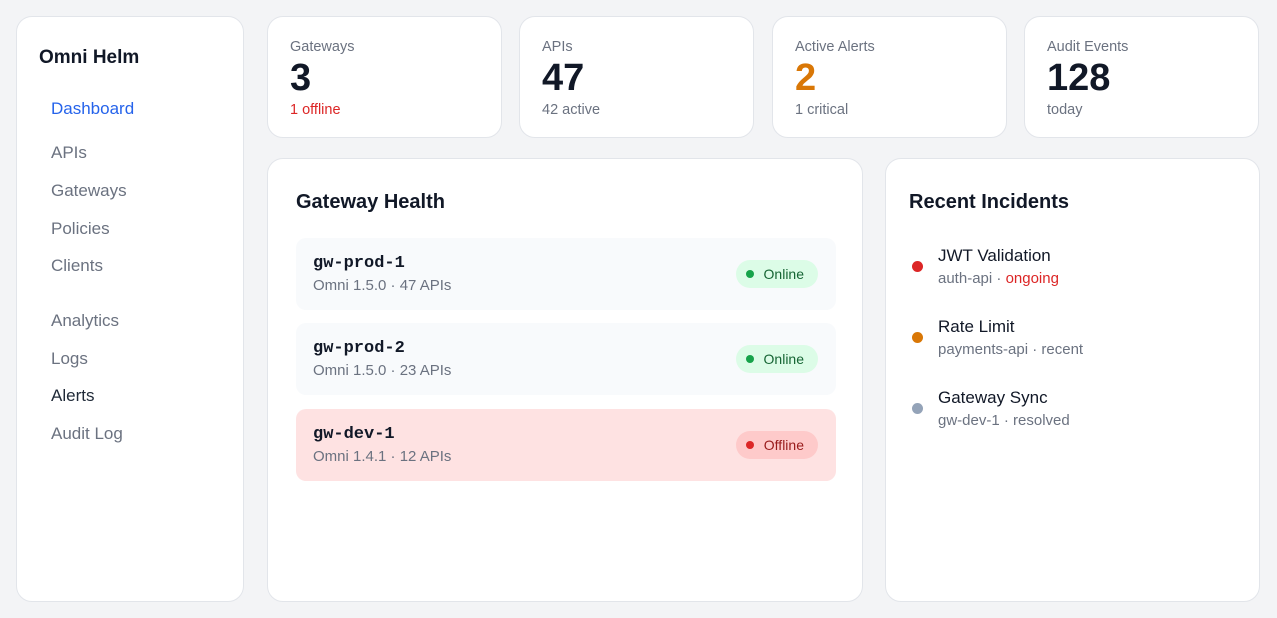 This screenshot has width=1277, height=618. What do you see at coordinates (1041, 420) in the screenshot?
I see `incident-state: resolved` at bounding box center [1041, 420].